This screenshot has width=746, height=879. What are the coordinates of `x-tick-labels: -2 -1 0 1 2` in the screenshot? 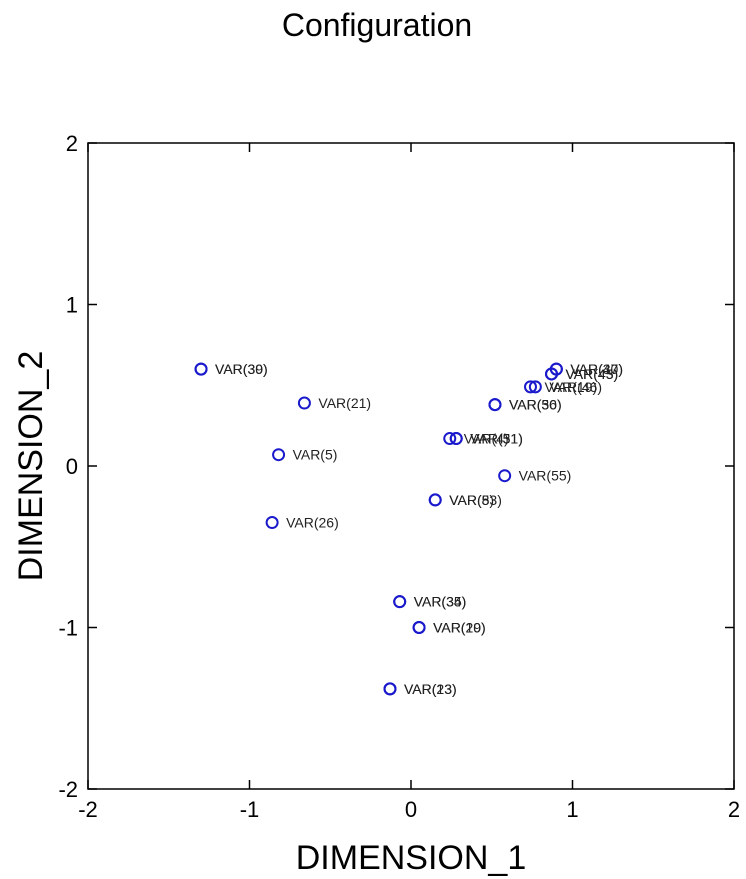 It's located at (409, 809).